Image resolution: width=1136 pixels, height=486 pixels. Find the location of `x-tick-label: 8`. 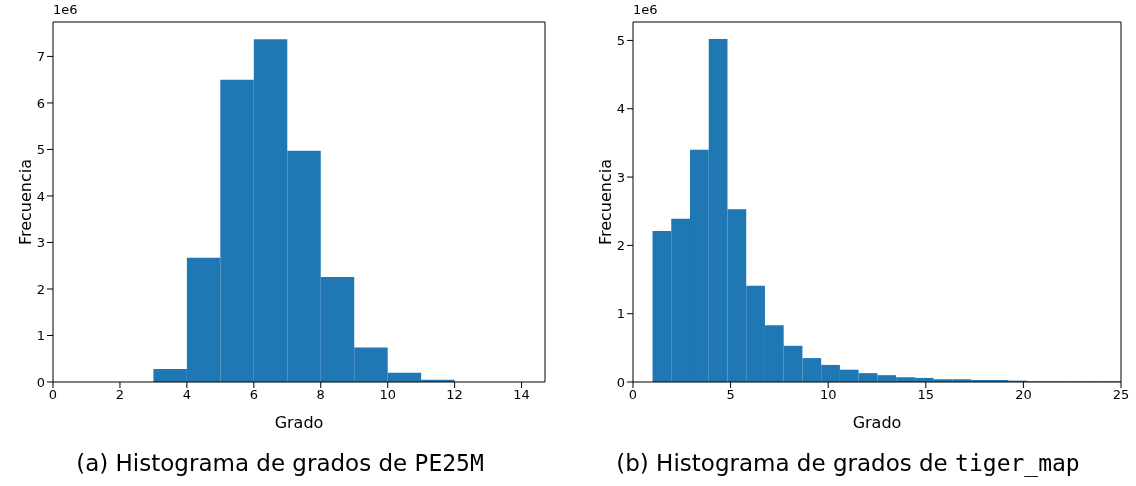

x-tick-label: 8 is located at coordinates (320, 395).